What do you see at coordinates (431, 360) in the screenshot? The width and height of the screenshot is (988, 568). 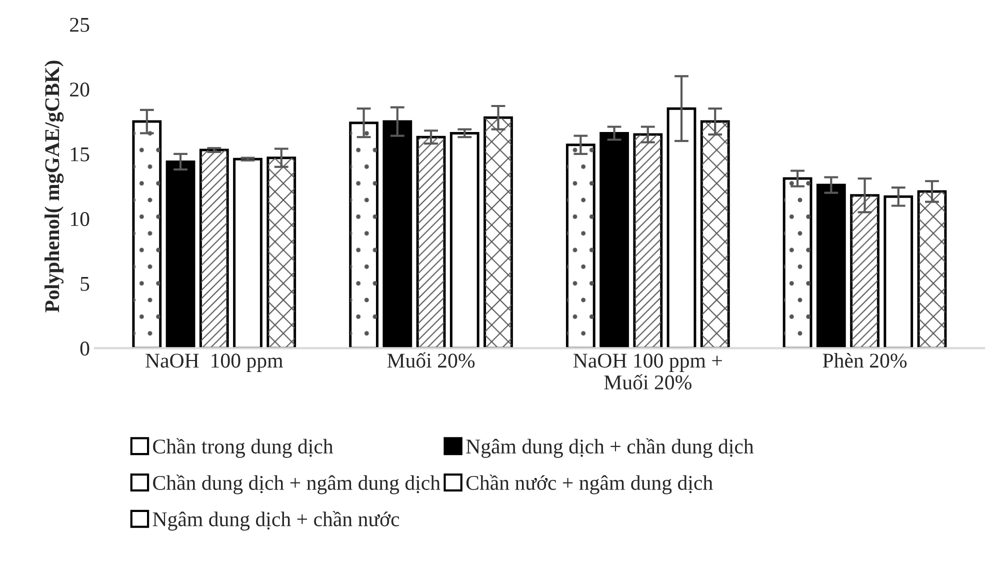 I see `x-tick-label: Muối 20%` at bounding box center [431, 360].